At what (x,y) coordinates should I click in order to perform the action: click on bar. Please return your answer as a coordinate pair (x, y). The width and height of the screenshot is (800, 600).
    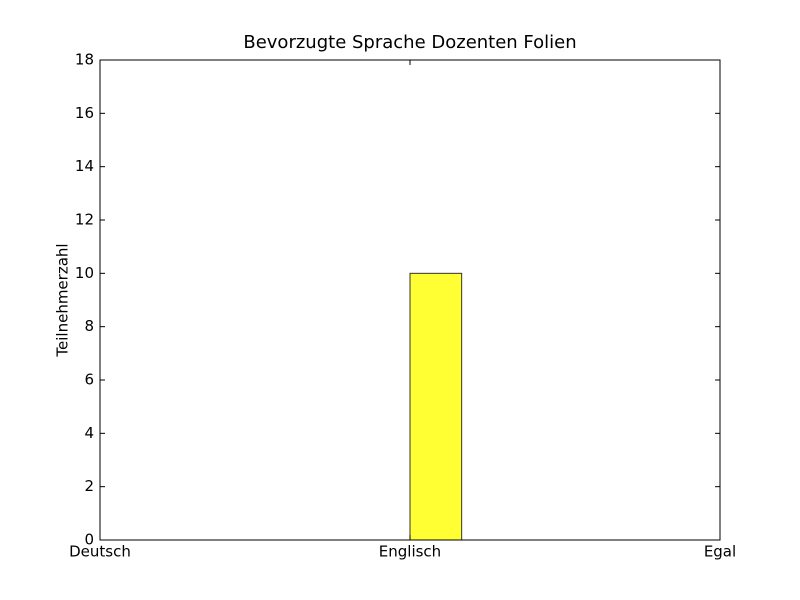
    Looking at the image, I should click on (436, 406).